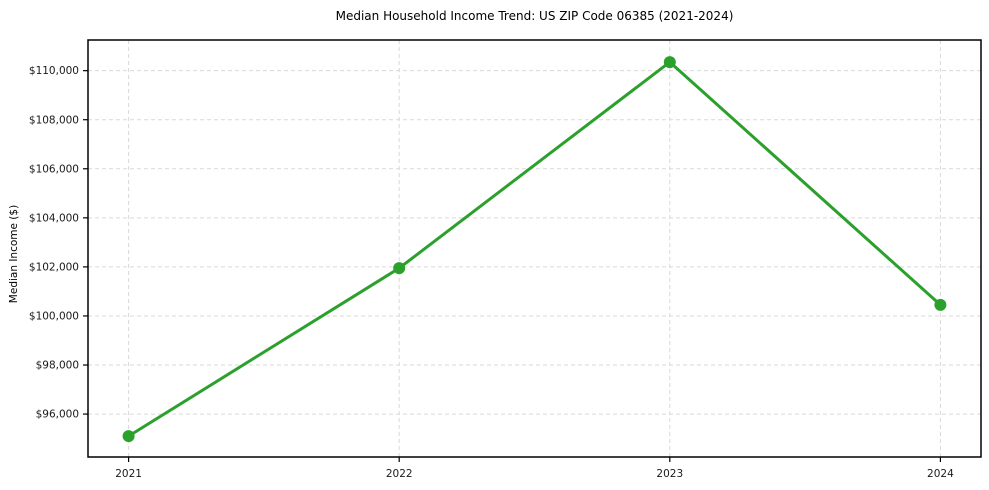  I want to click on y-tick-label: $102,000, so click(54, 267).